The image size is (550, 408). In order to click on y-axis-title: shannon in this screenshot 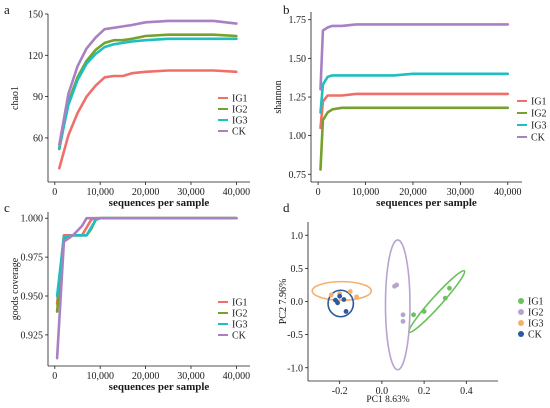, I will do `click(278, 96)`.